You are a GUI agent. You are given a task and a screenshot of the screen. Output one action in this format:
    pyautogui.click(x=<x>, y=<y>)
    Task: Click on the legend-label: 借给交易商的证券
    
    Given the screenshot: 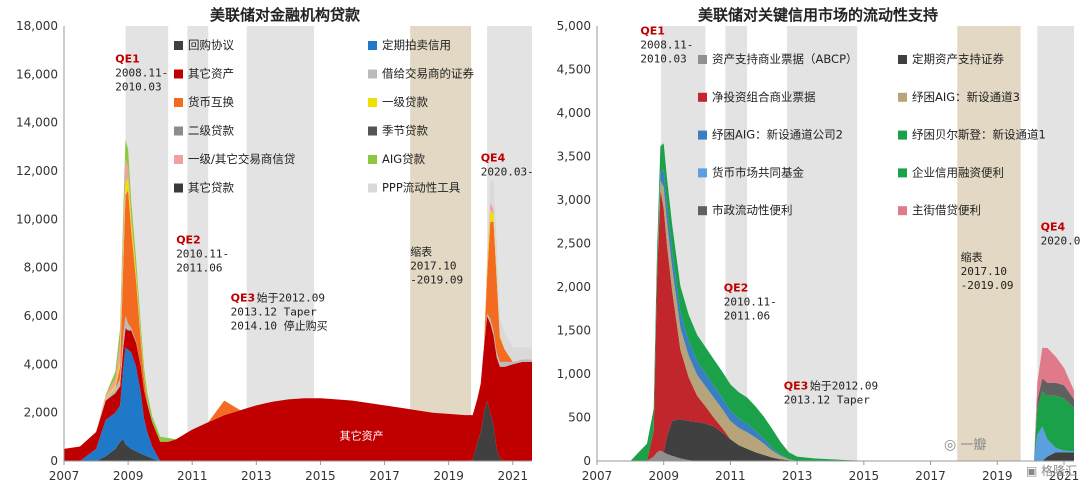 What is the action you would take?
    pyautogui.click(x=428, y=74)
    